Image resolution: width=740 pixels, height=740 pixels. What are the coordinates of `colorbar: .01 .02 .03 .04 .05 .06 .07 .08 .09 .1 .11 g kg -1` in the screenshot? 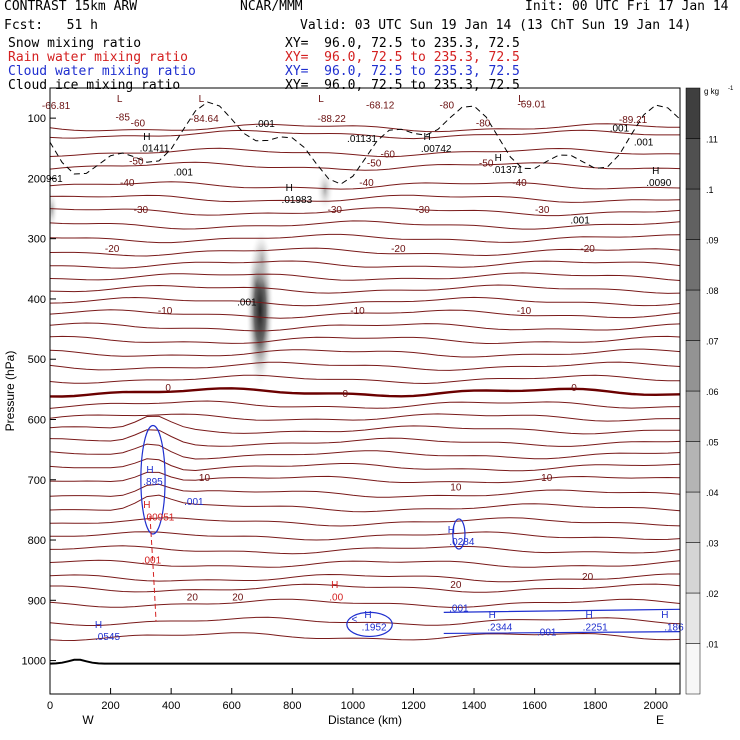 It's located at (709, 390).